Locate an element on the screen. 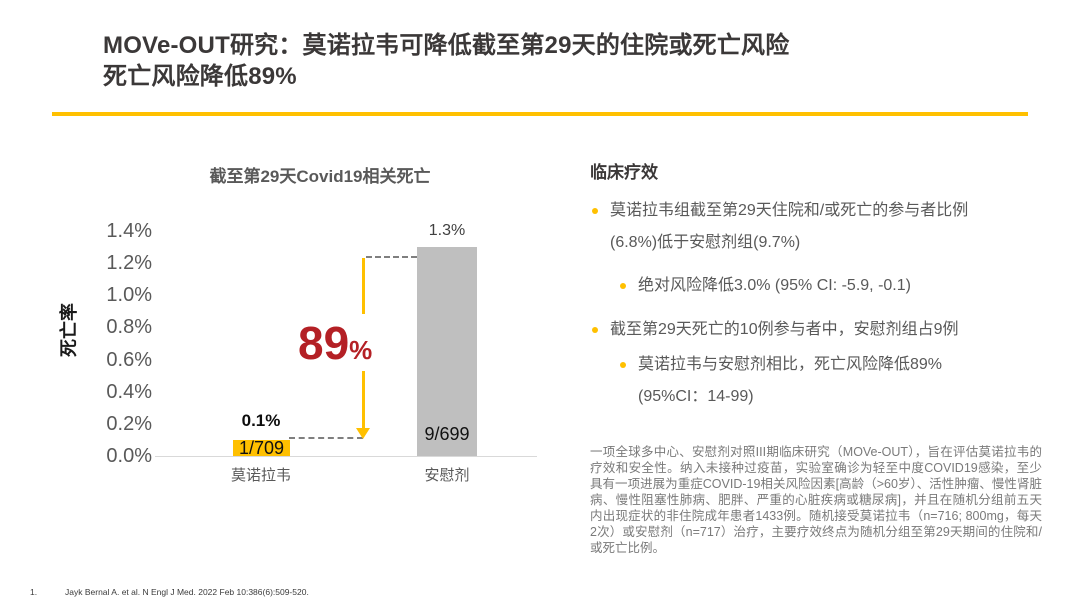 This screenshot has height=608, width=1080. bullet-line: (6.8%)低于安慰剂组(9.7%) is located at coordinates (705, 242).